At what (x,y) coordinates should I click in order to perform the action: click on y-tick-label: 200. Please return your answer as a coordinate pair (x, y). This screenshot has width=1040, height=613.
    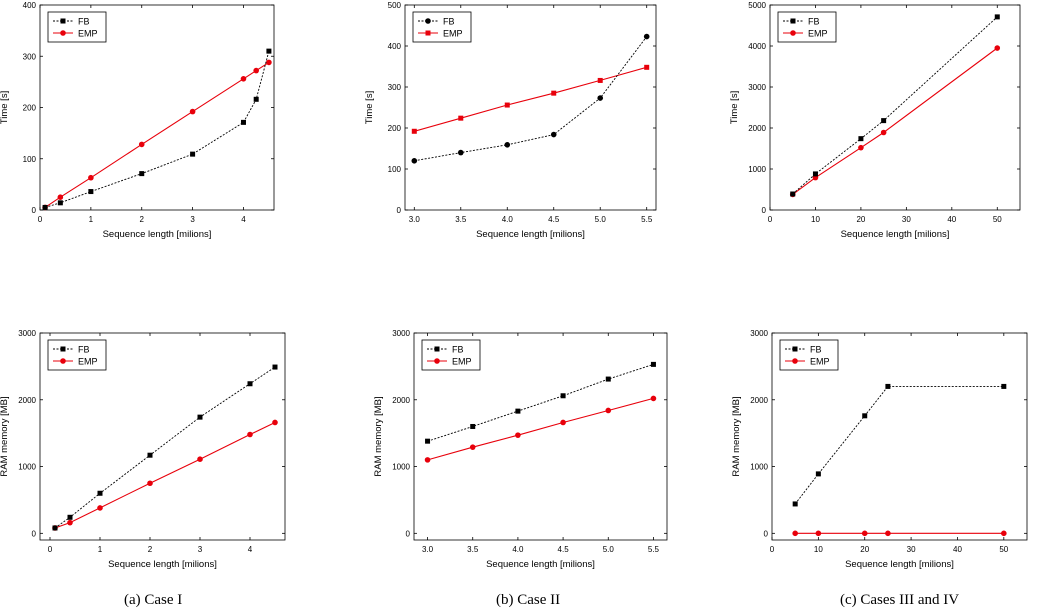
    Looking at the image, I should click on (395, 128).